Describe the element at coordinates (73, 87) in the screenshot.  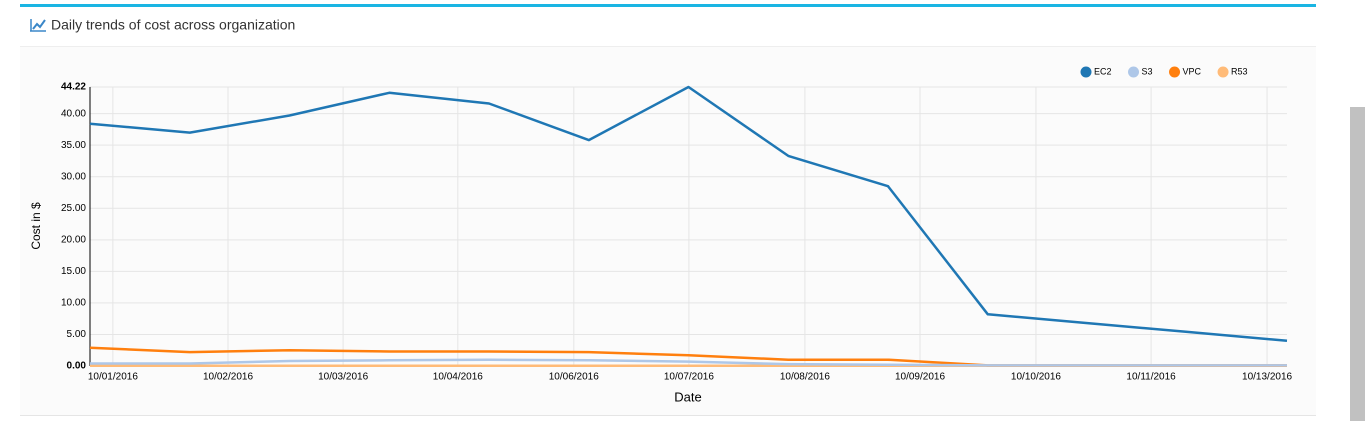
I see `y-tick-label: 44.22` at that location.